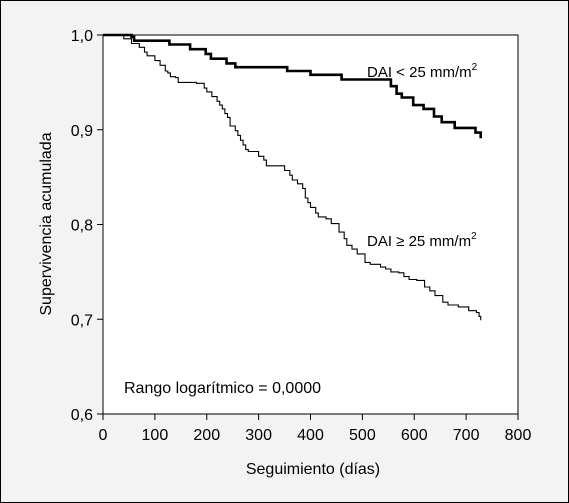 The height and width of the screenshot is (503, 569). What do you see at coordinates (155, 435) in the screenshot?
I see `x-tick-label: 100` at bounding box center [155, 435].